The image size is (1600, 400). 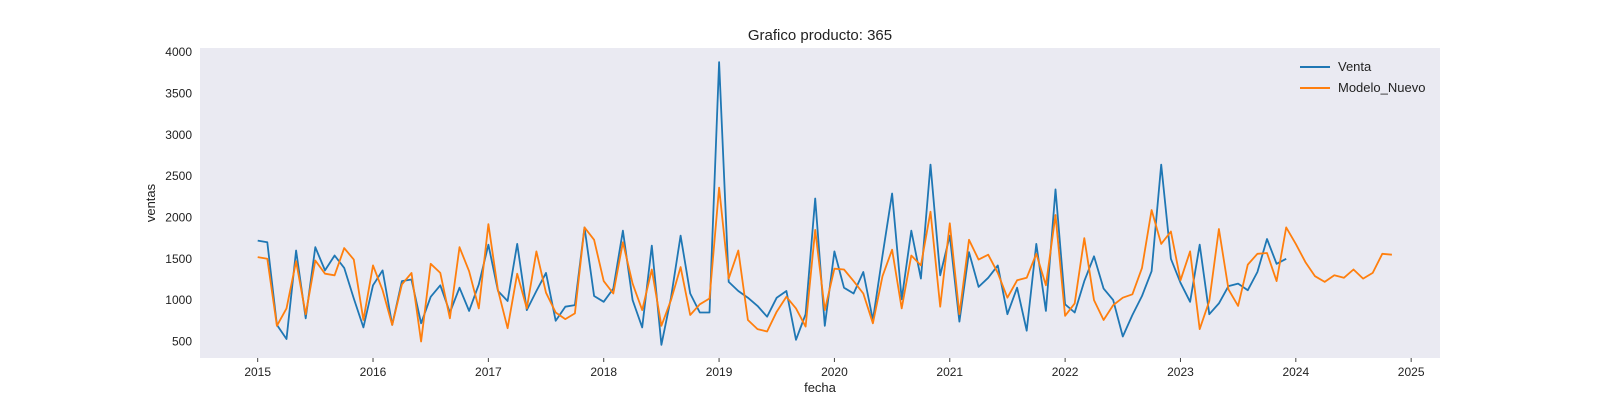 I want to click on legend-label: Venta, so click(x=1355, y=66).